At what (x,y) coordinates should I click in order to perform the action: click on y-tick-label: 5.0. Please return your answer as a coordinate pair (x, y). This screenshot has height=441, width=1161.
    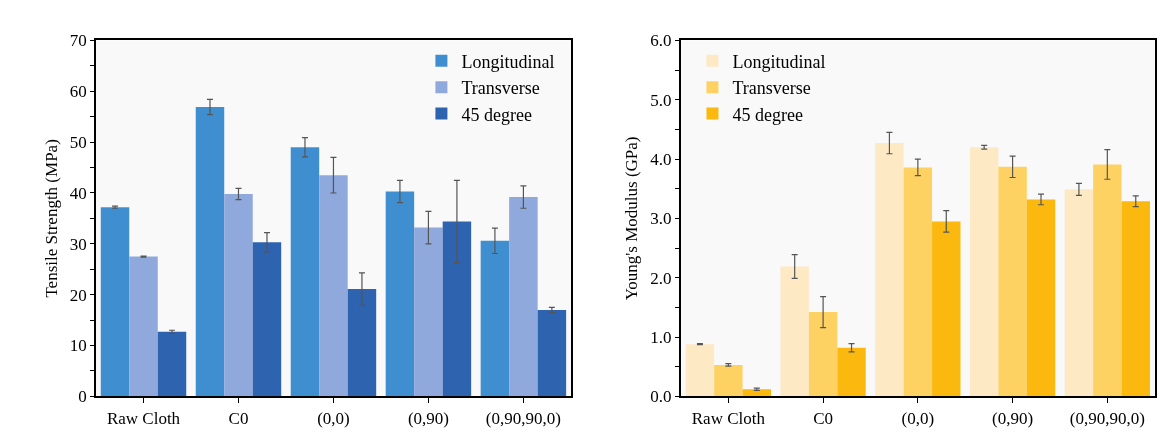
    Looking at the image, I should click on (661, 100).